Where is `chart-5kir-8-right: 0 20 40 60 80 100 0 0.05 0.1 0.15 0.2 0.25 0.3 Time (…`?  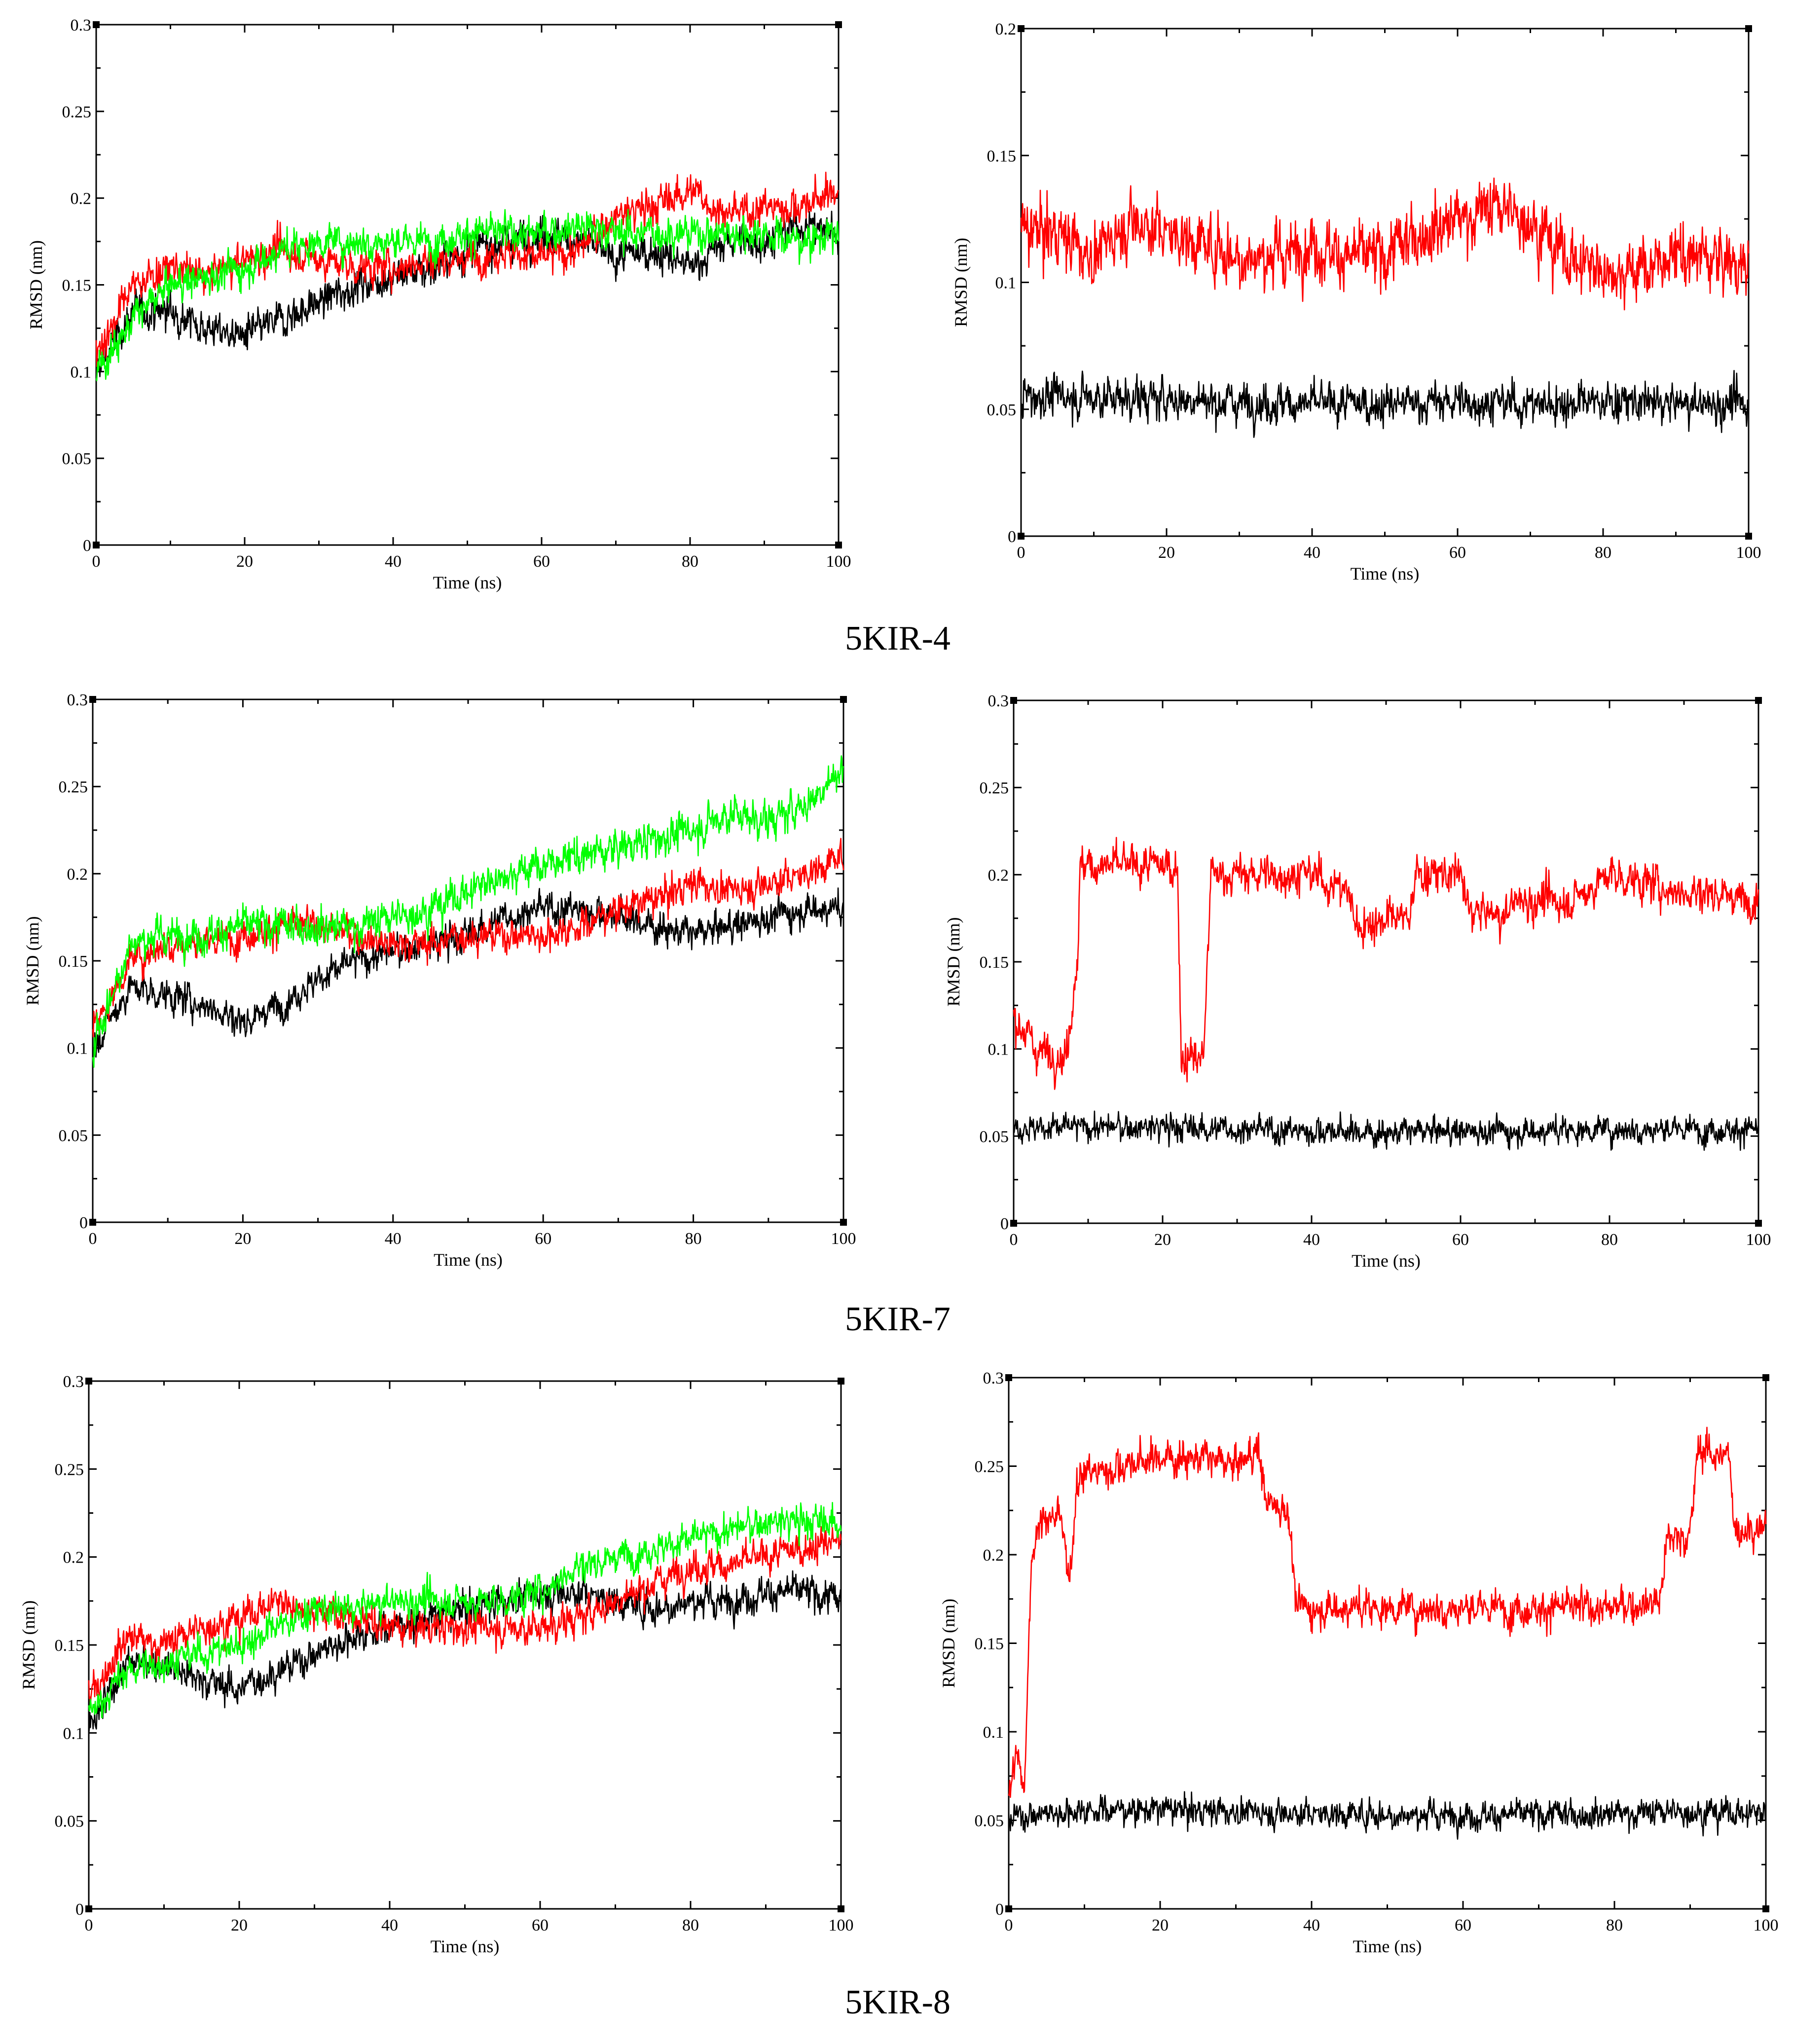 chart-5kir-8-right: 0 20 40 60 80 100 0 0.05 0.1 0.15 0.2 0.25 0.3 Time (… is located at coordinates (1359, 1663).